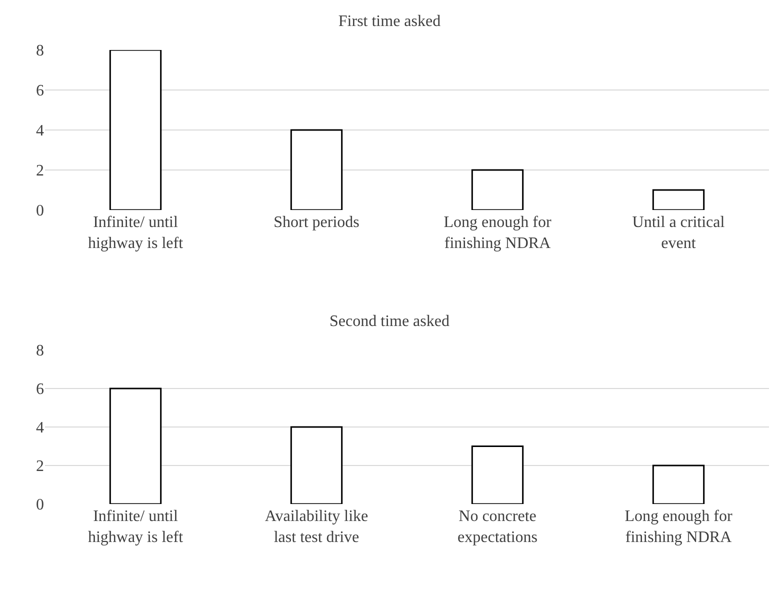 Image resolution: width=779 pixels, height=594 pixels. I want to click on x-tick-label: Until a critical event, so click(679, 233).